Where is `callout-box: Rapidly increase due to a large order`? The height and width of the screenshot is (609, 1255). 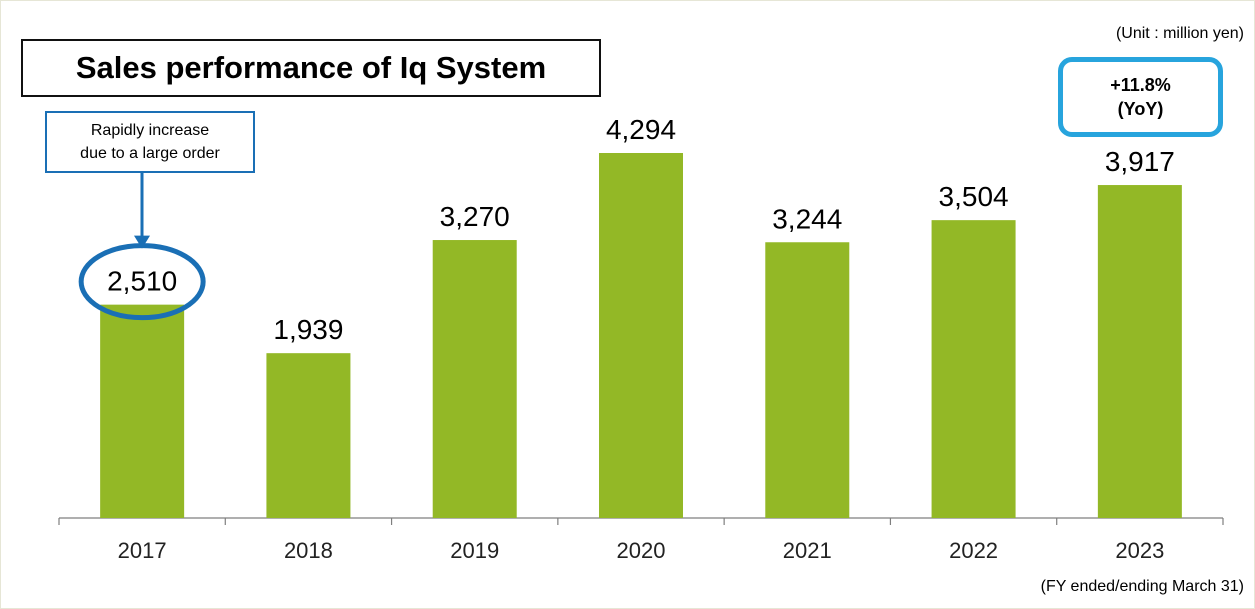 callout-box: Rapidly increase due to a large order is located at coordinates (150, 142).